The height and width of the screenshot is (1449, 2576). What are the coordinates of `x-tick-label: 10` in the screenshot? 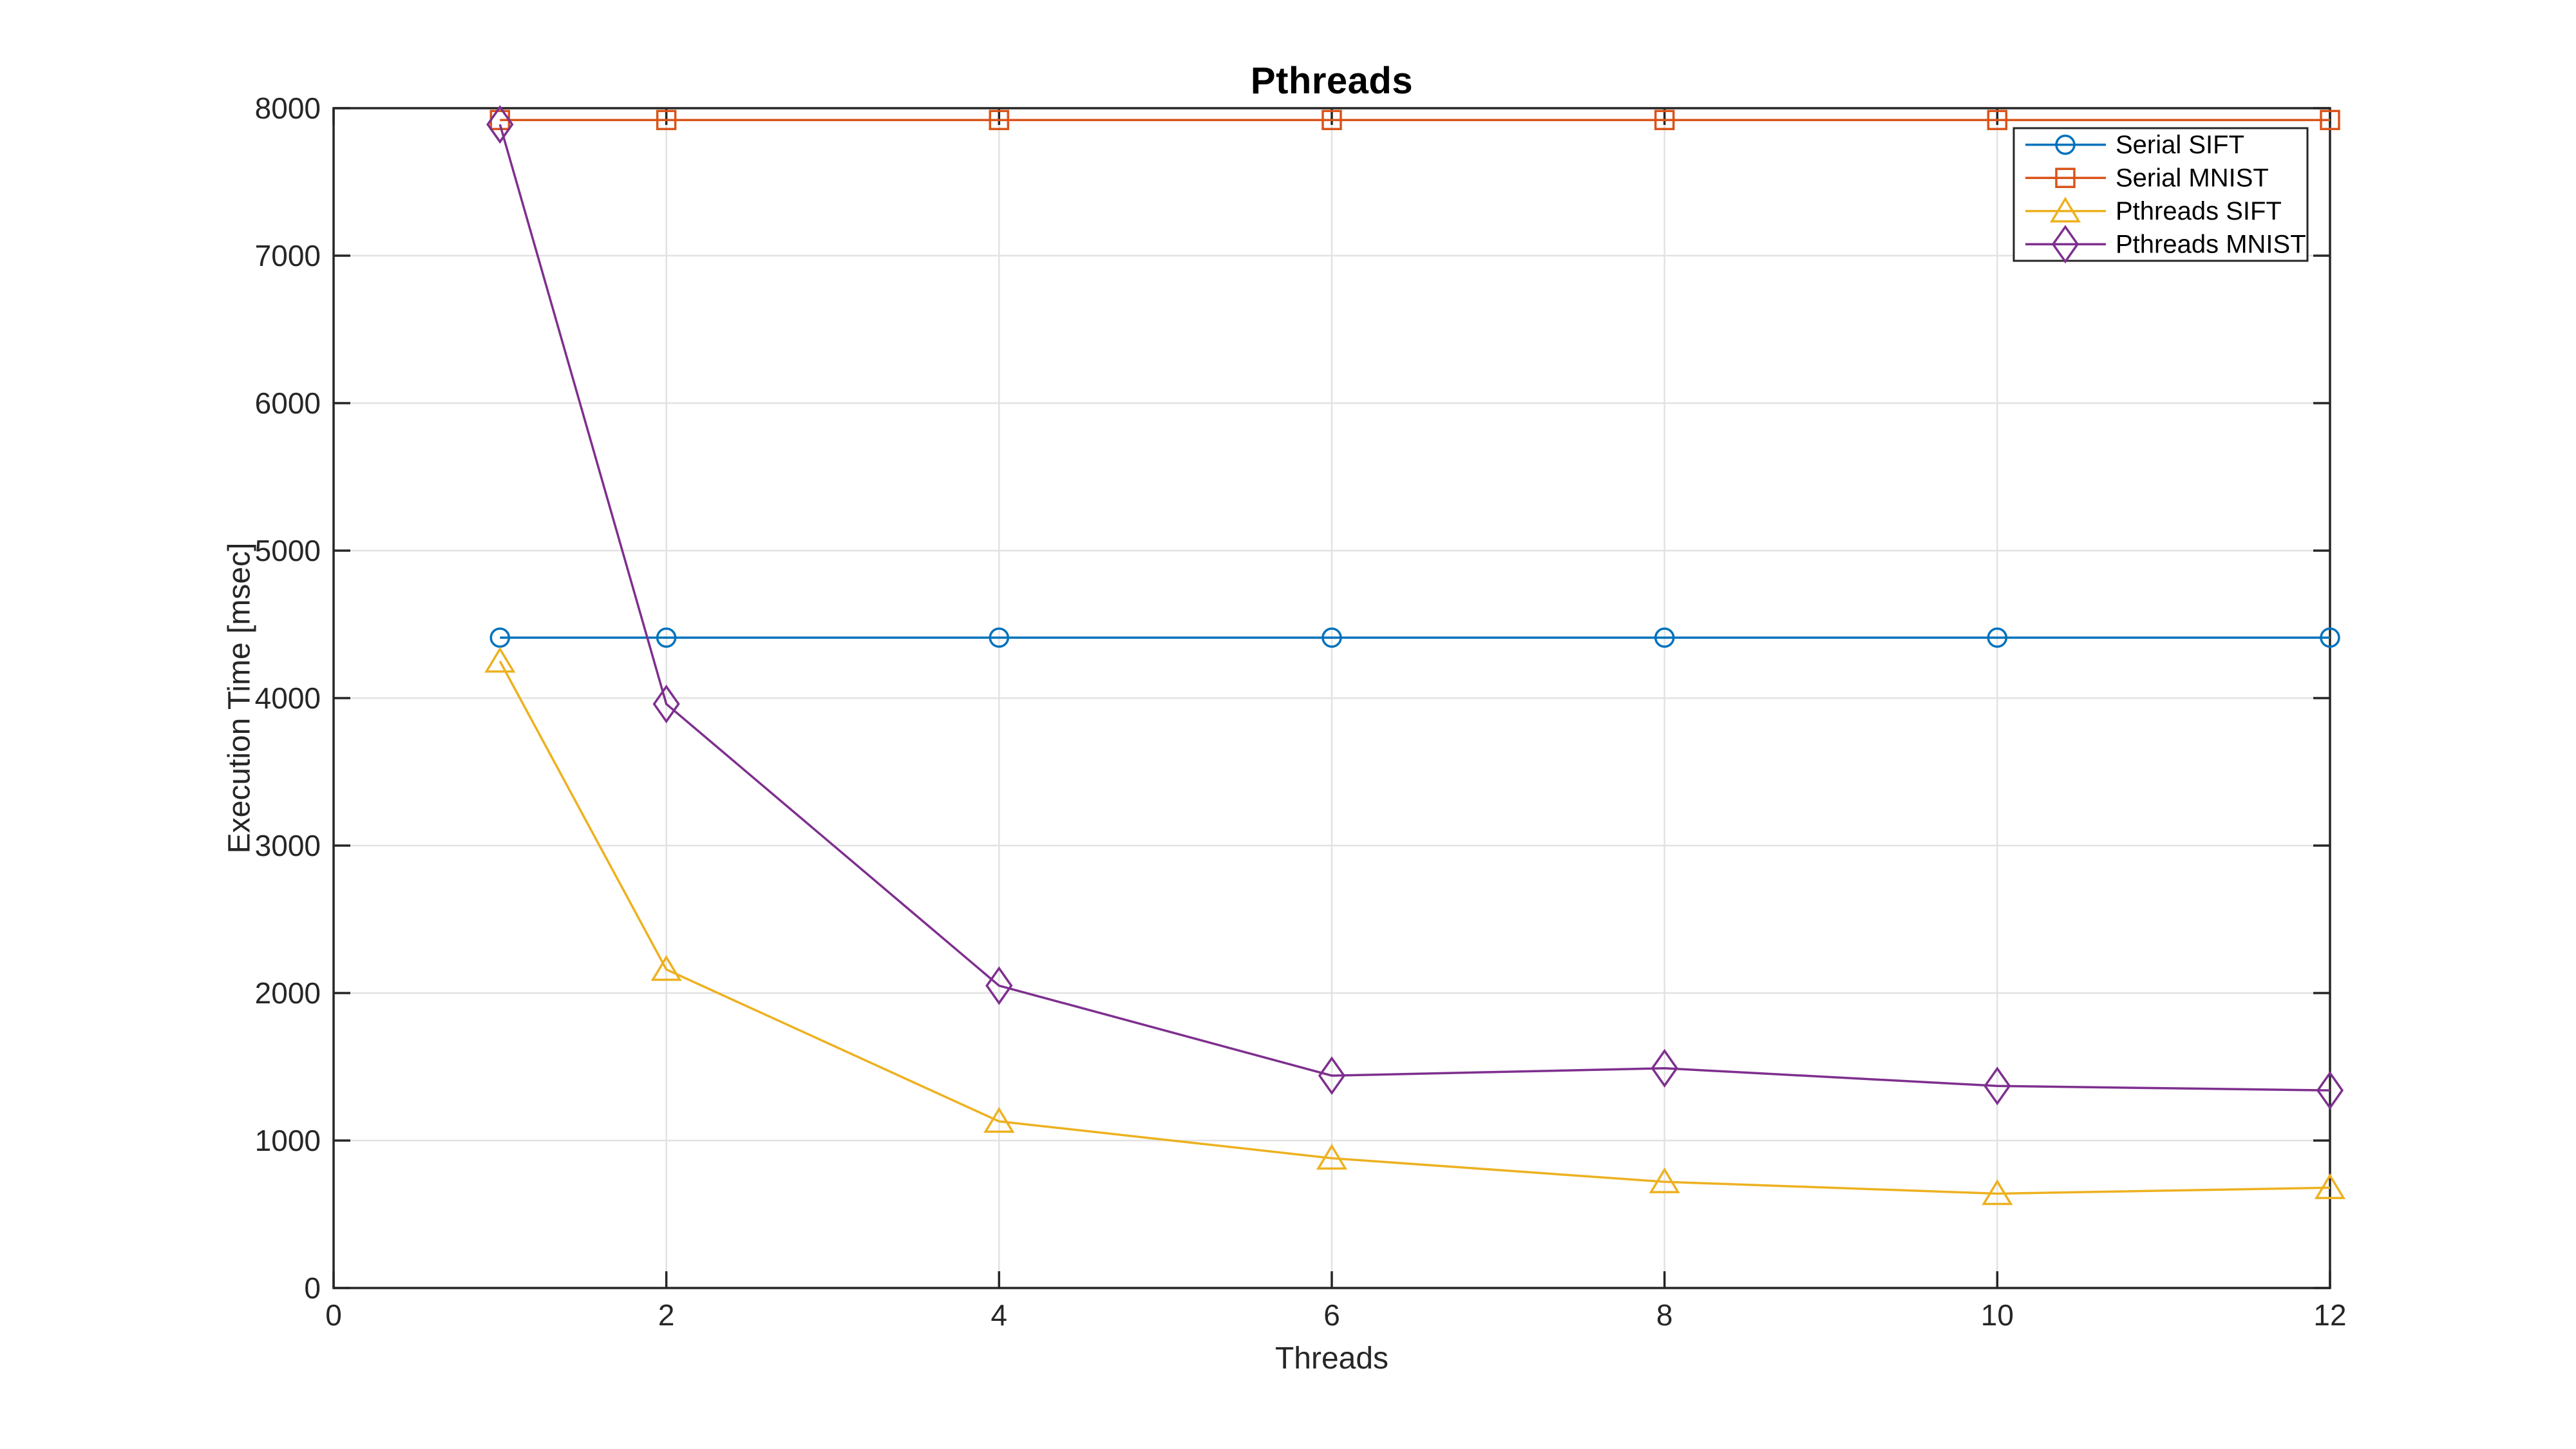 It's located at (1997, 1315).